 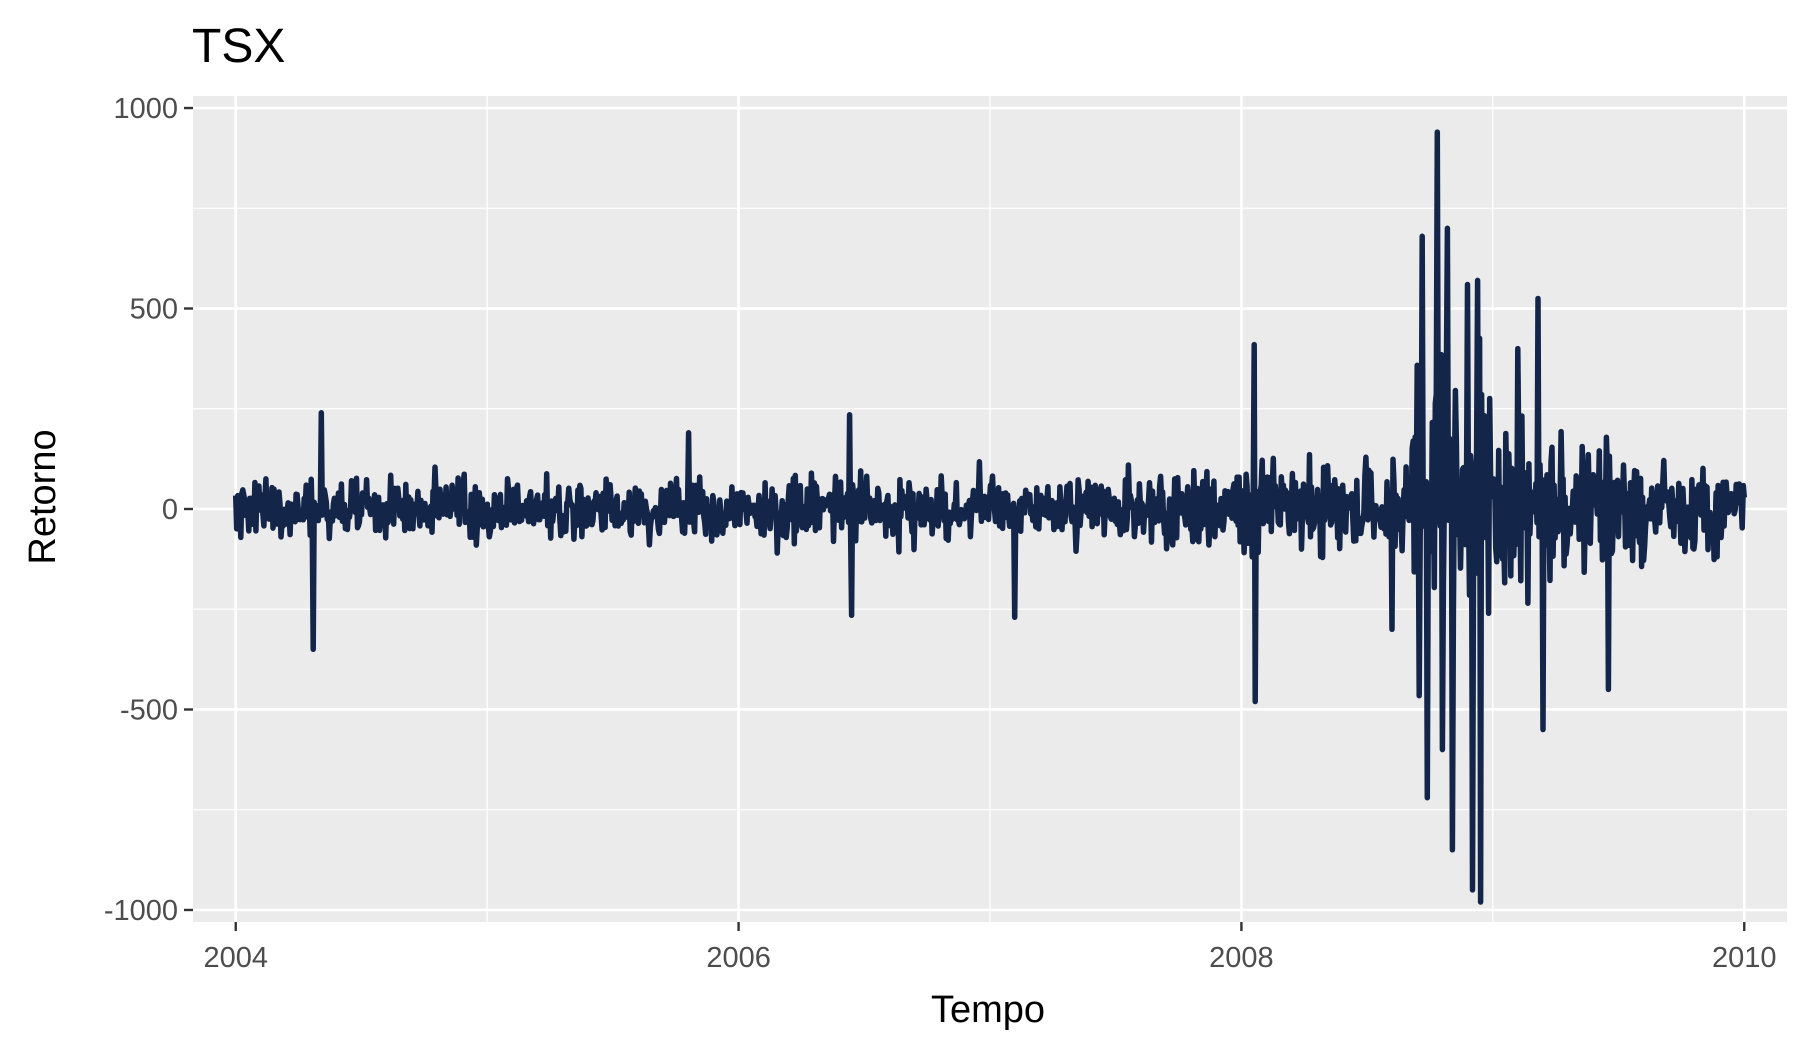 I want to click on y-axis-title: Retorno, so click(x=43, y=496).